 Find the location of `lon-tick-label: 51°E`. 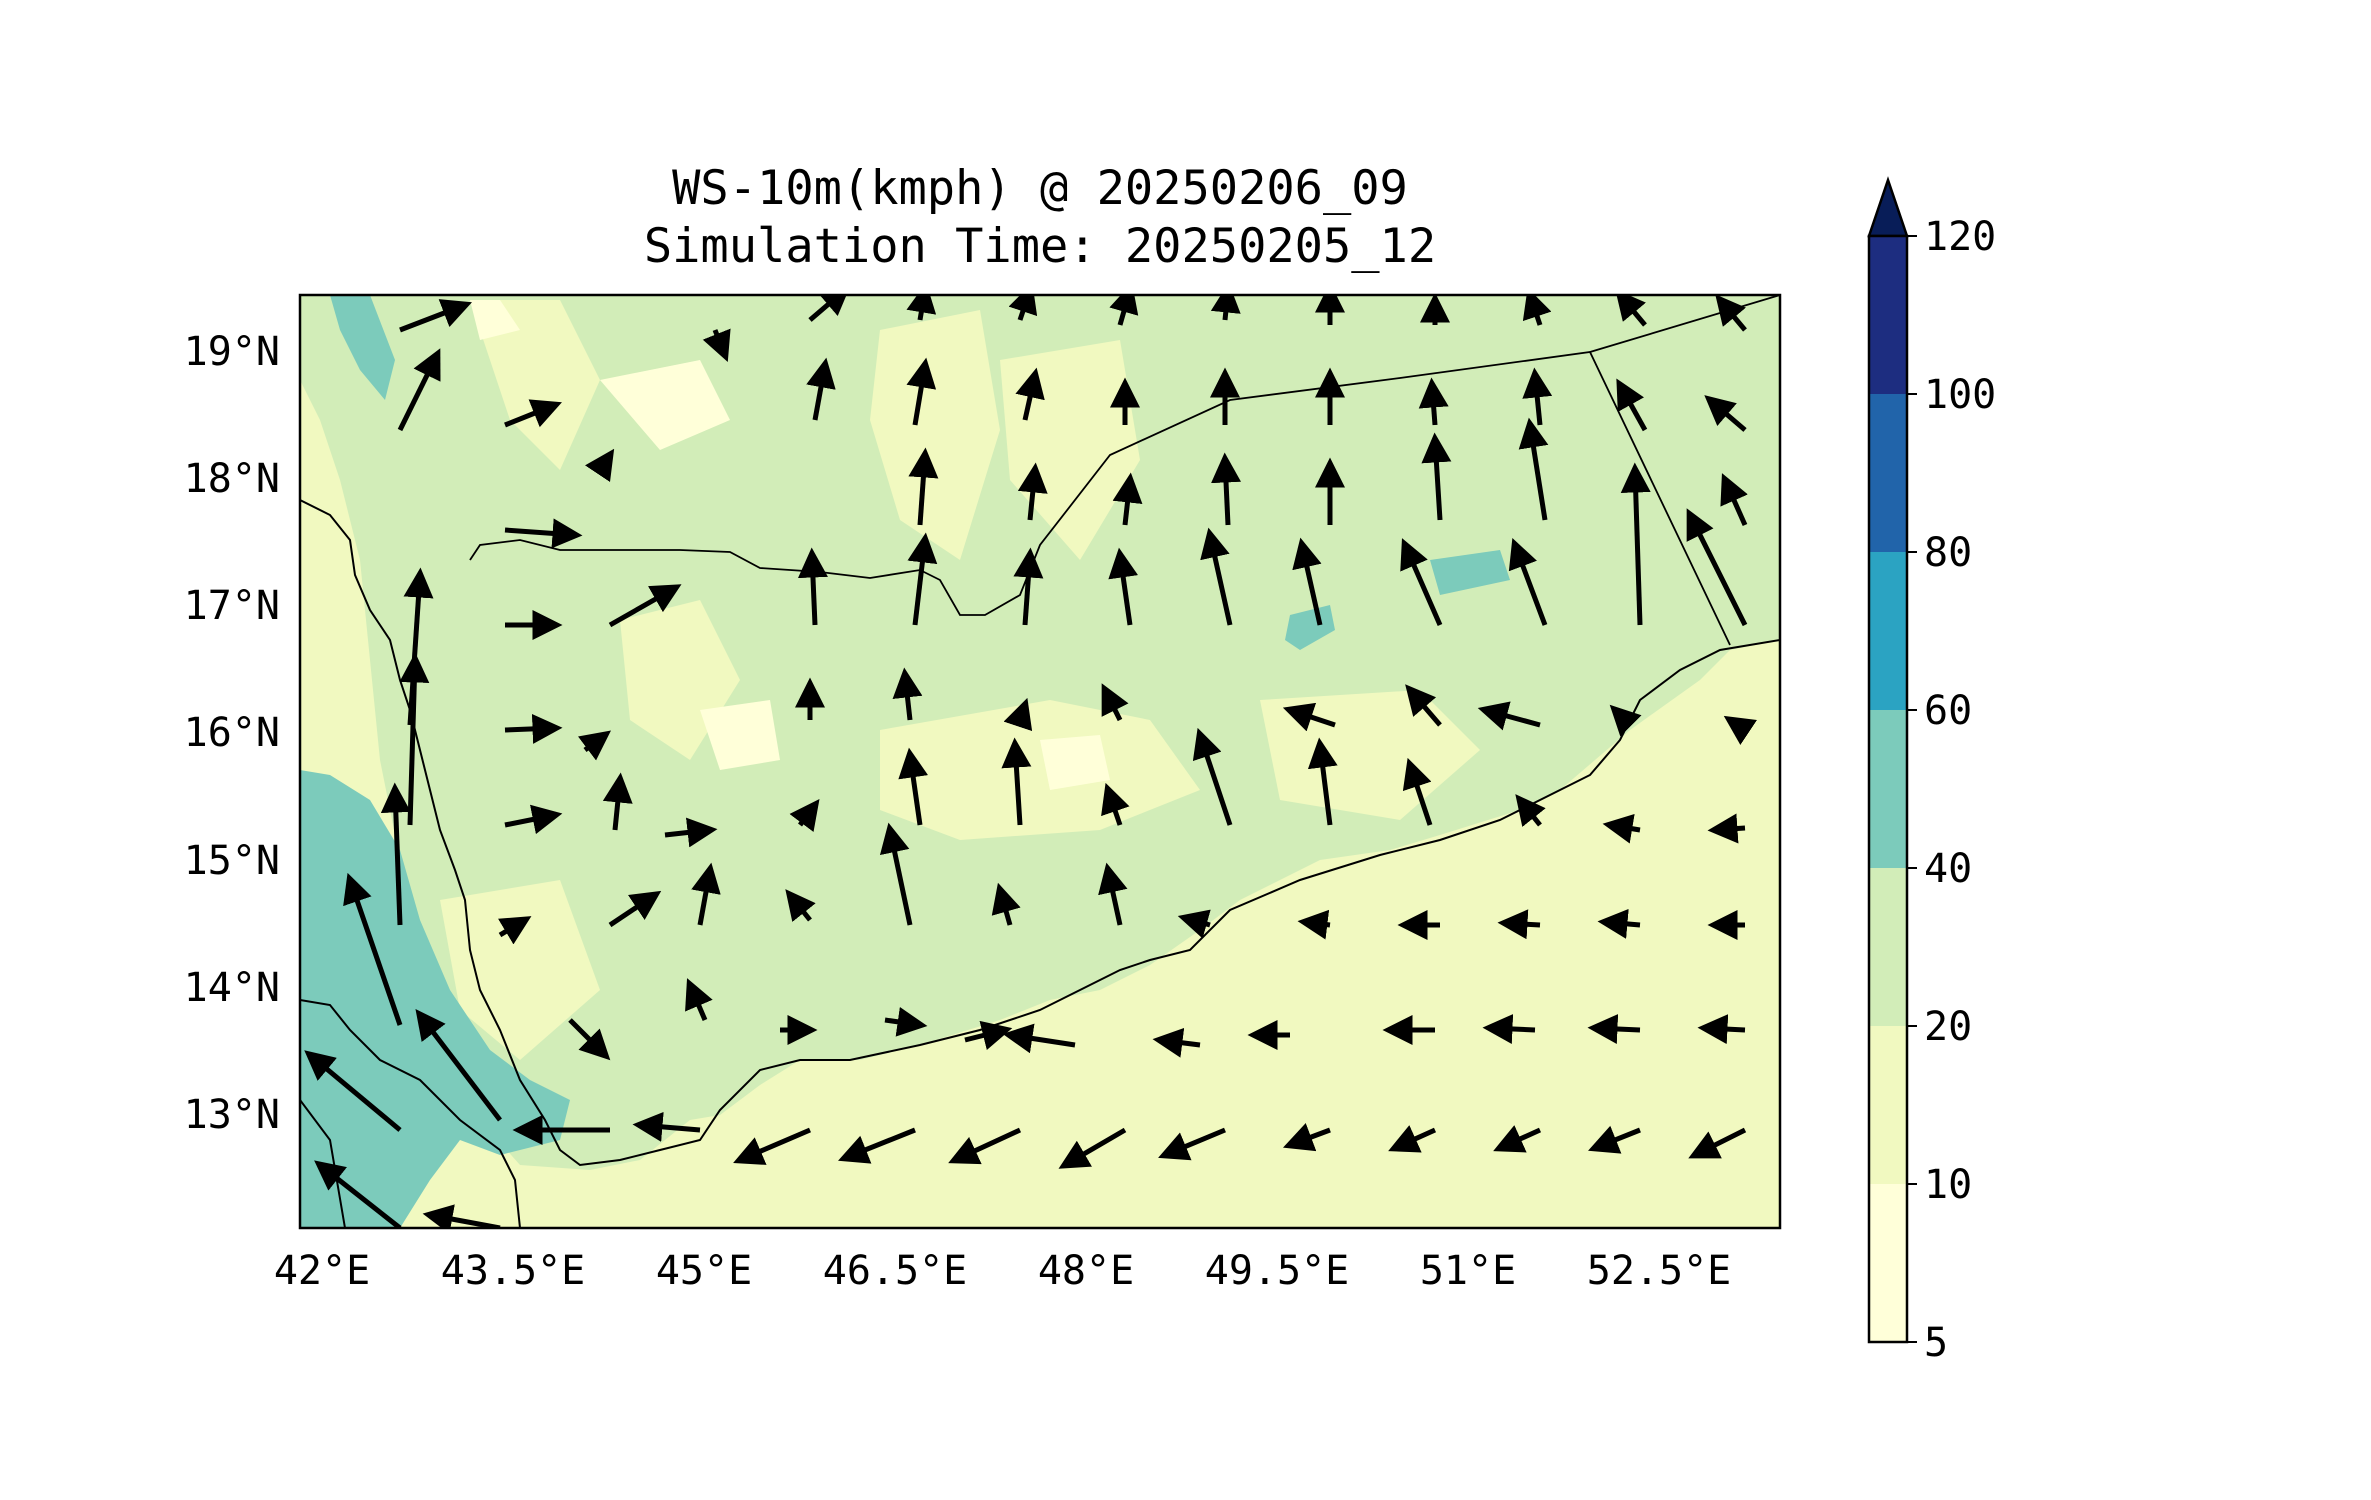

lon-tick-label: 51°E is located at coordinates (1468, 1271).